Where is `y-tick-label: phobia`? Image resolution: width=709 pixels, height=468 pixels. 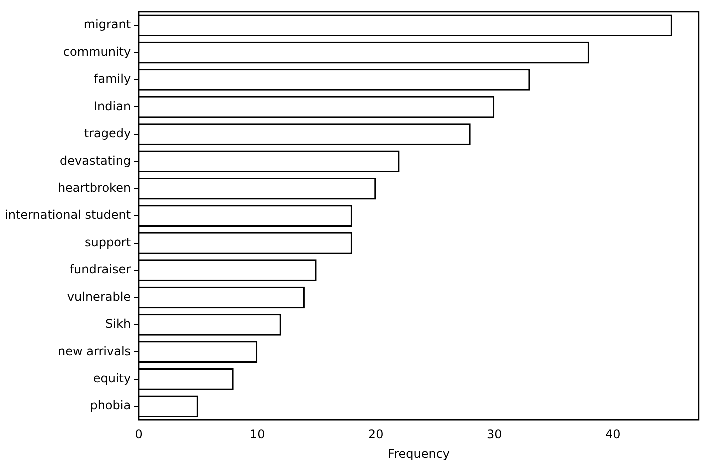 y-tick-label: phobia is located at coordinates (111, 405).